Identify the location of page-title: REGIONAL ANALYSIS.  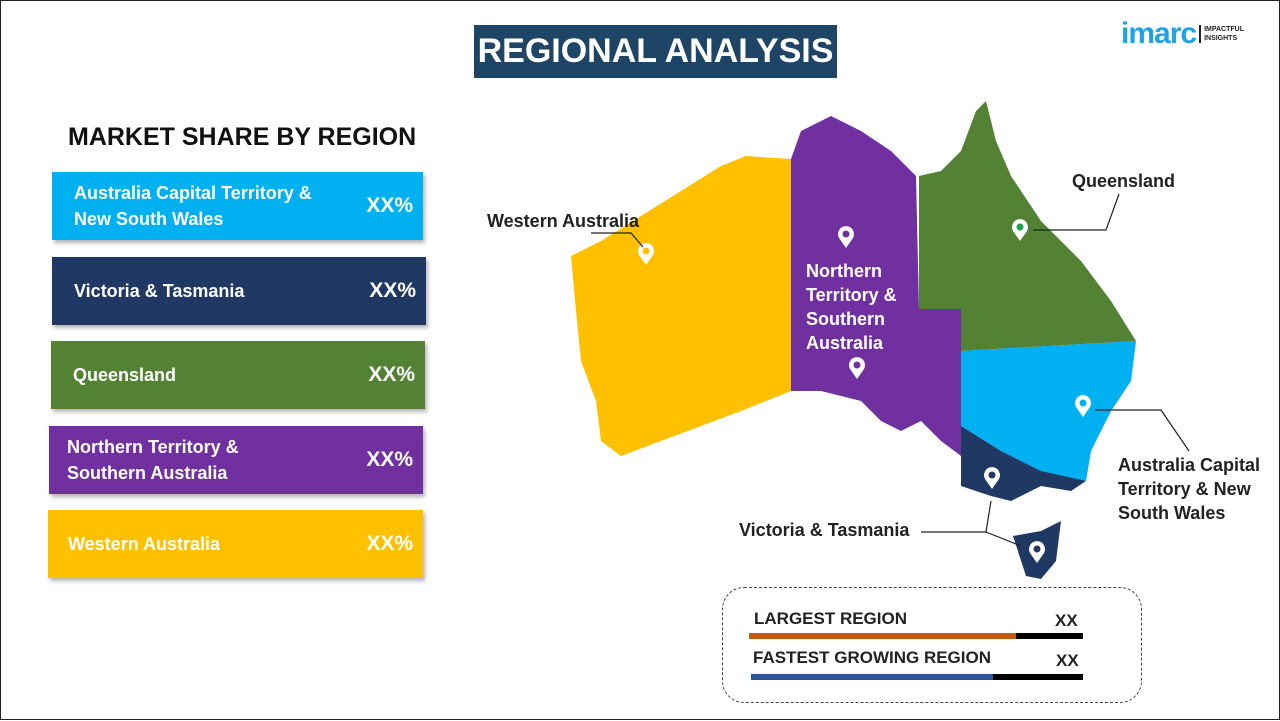
(655, 51).